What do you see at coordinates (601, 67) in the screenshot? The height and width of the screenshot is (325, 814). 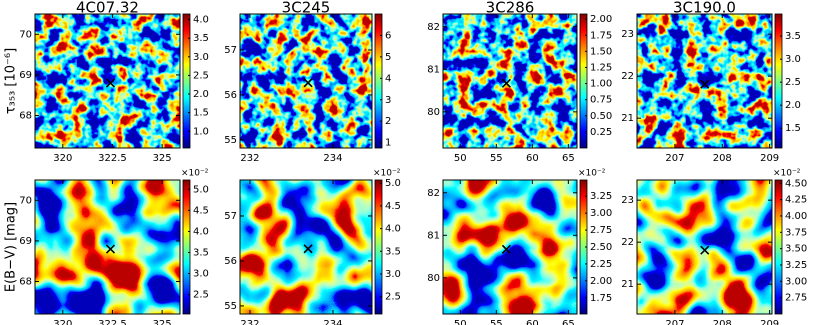 I see `colorbar-tick-label: 1.25` at bounding box center [601, 67].